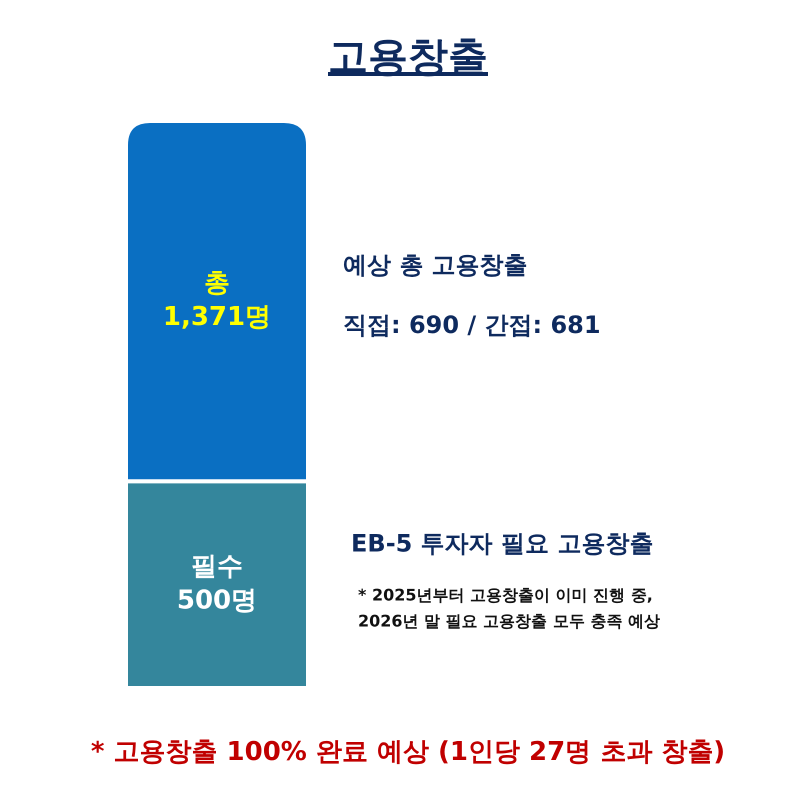  What do you see at coordinates (435, 264) in the screenshot?
I see `text: 예상 총 고용창출` at bounding box center [435, 264].